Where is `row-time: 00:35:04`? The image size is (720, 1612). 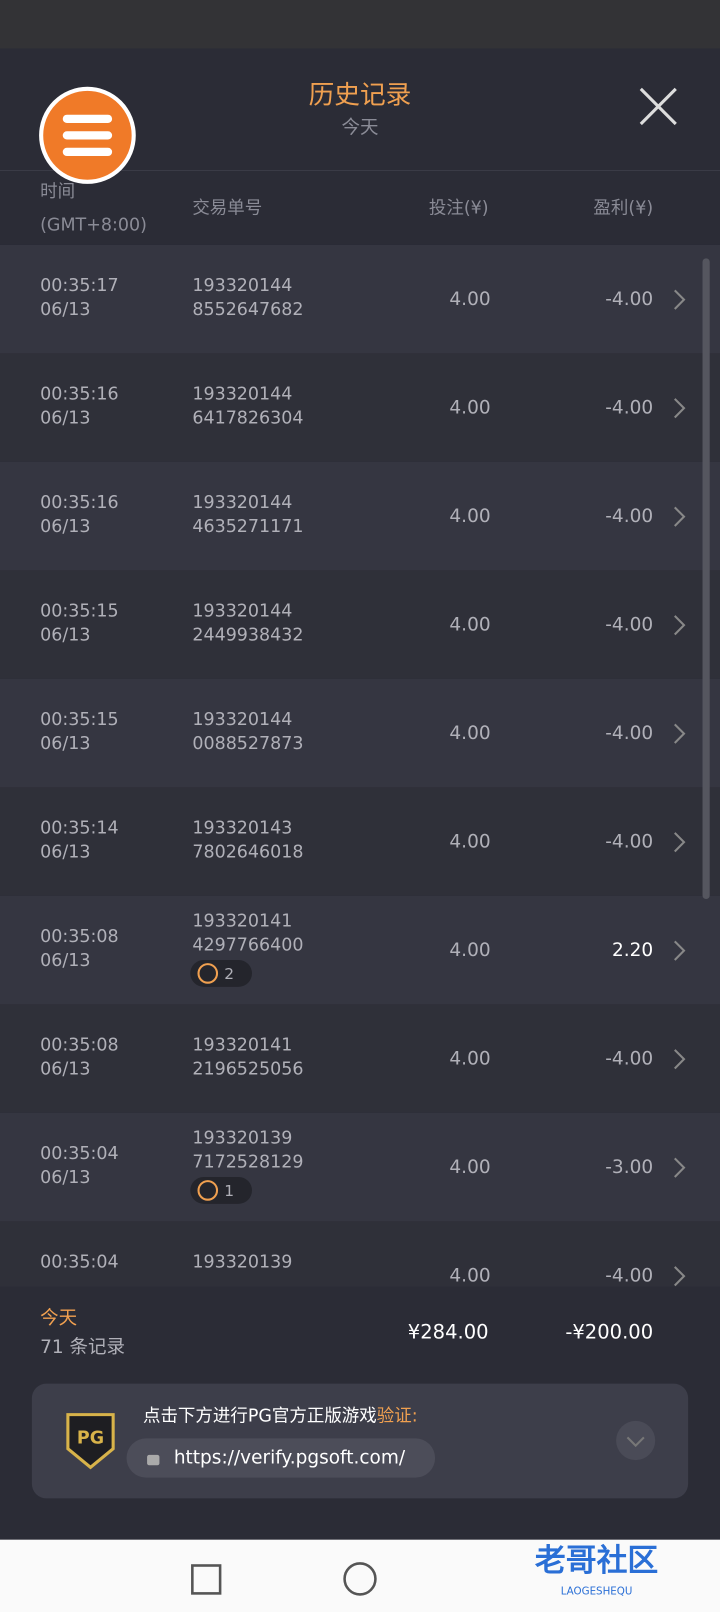 row-time: 00:35:04 is located at coordinates (79, 1154).